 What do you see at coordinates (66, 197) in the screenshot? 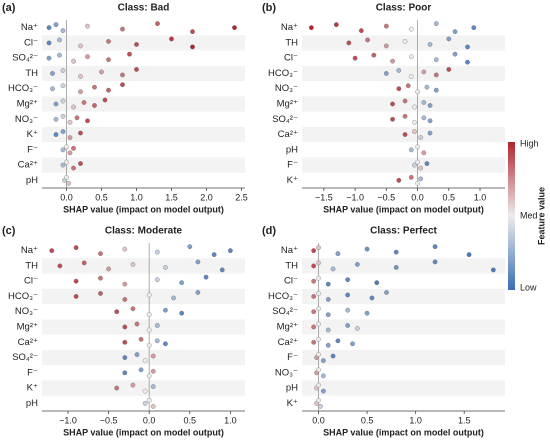
I see `x-tick-label: 0.0` at bounding box center [66, 197].